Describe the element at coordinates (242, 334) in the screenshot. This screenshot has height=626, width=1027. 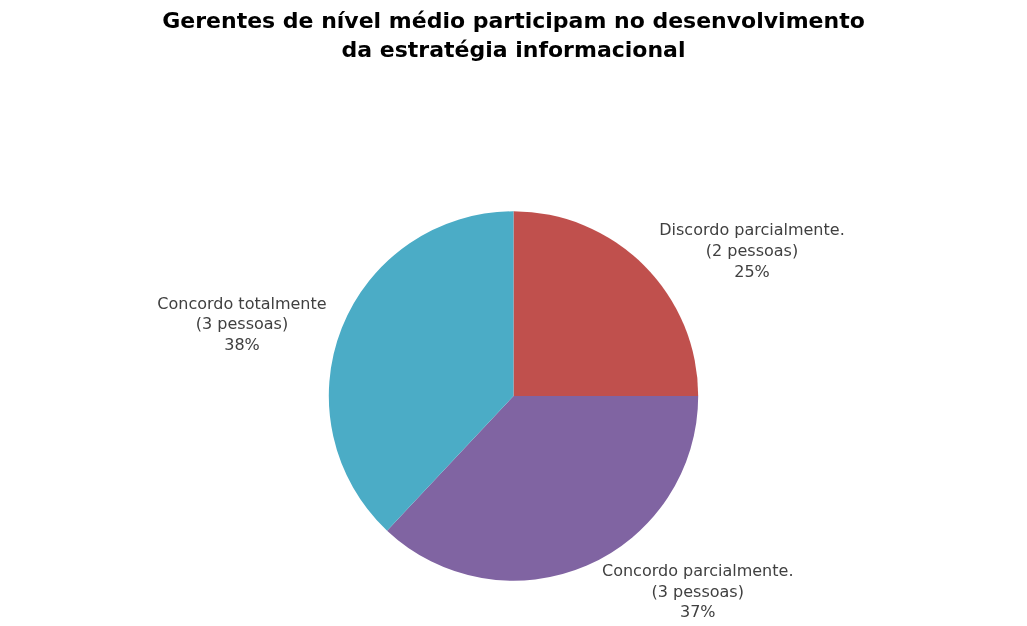
I see `data-label: (3 pessoas) 38%` at that location.